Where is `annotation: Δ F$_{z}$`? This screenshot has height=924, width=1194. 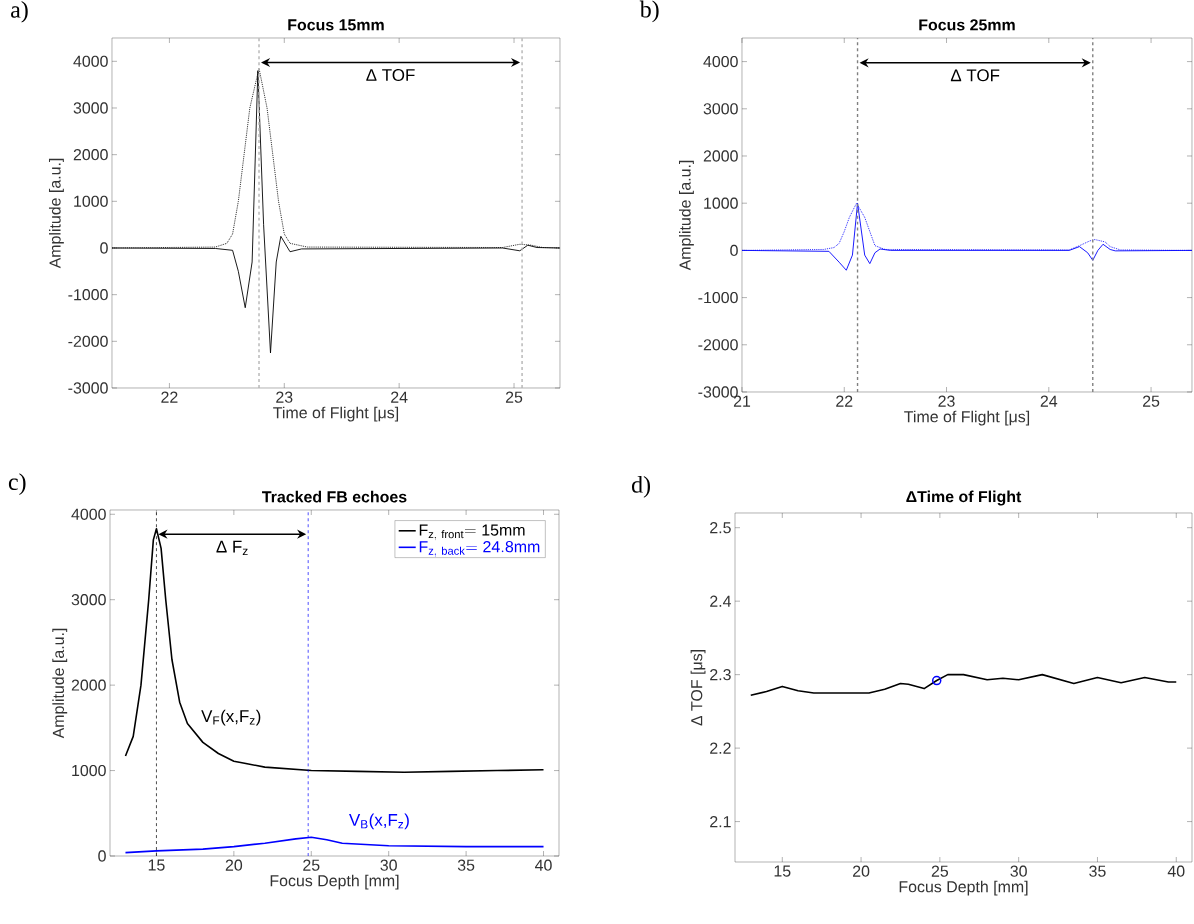
annotation: Δ F$_{z}$ is located at coordinates (232, 547).